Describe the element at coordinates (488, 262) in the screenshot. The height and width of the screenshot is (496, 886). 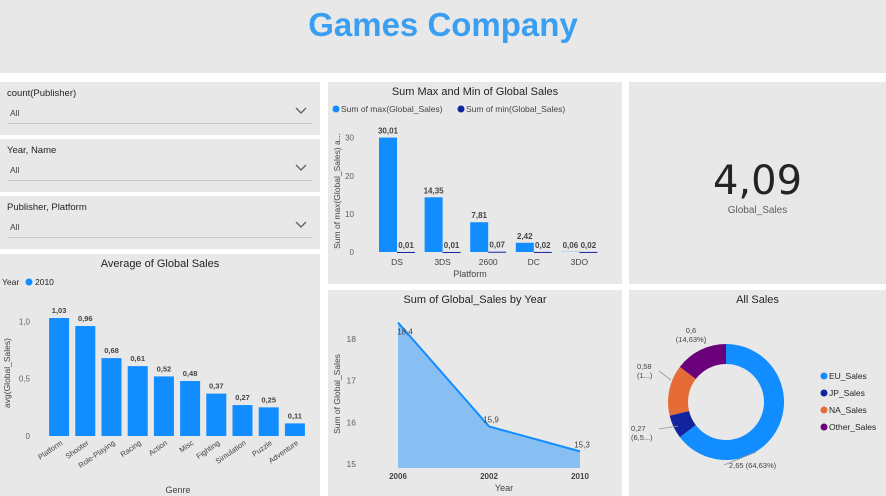
I see `x-tick-label: 2600` at that location.